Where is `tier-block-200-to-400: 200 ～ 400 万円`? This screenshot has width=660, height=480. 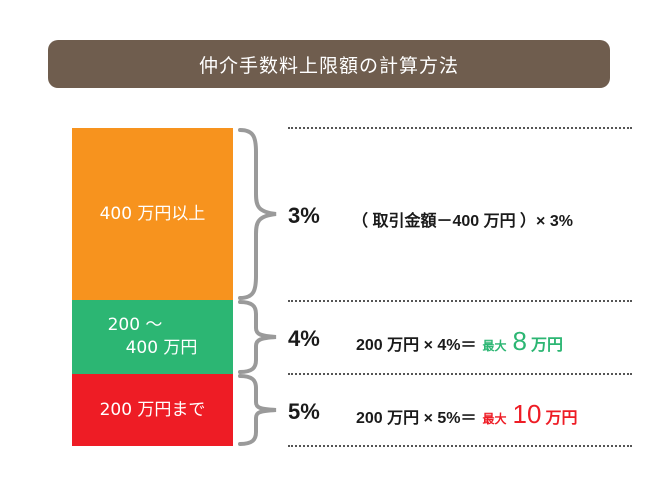 tier-block-200-to-400: 200 ～ 400 万円 is located at coordinates (152, 337).